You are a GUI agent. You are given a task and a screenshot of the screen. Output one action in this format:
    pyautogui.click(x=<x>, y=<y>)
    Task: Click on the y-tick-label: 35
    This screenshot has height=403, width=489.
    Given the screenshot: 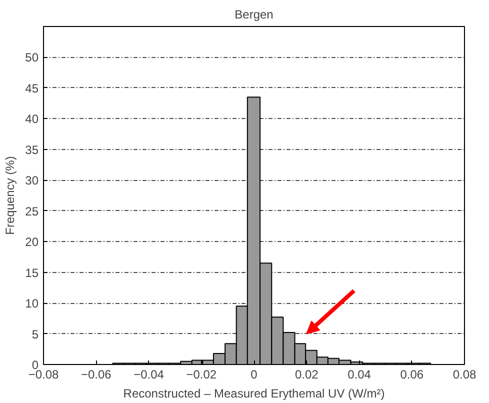 What is the action you would take?
    pyautogui.click(x=32, y=149)
    